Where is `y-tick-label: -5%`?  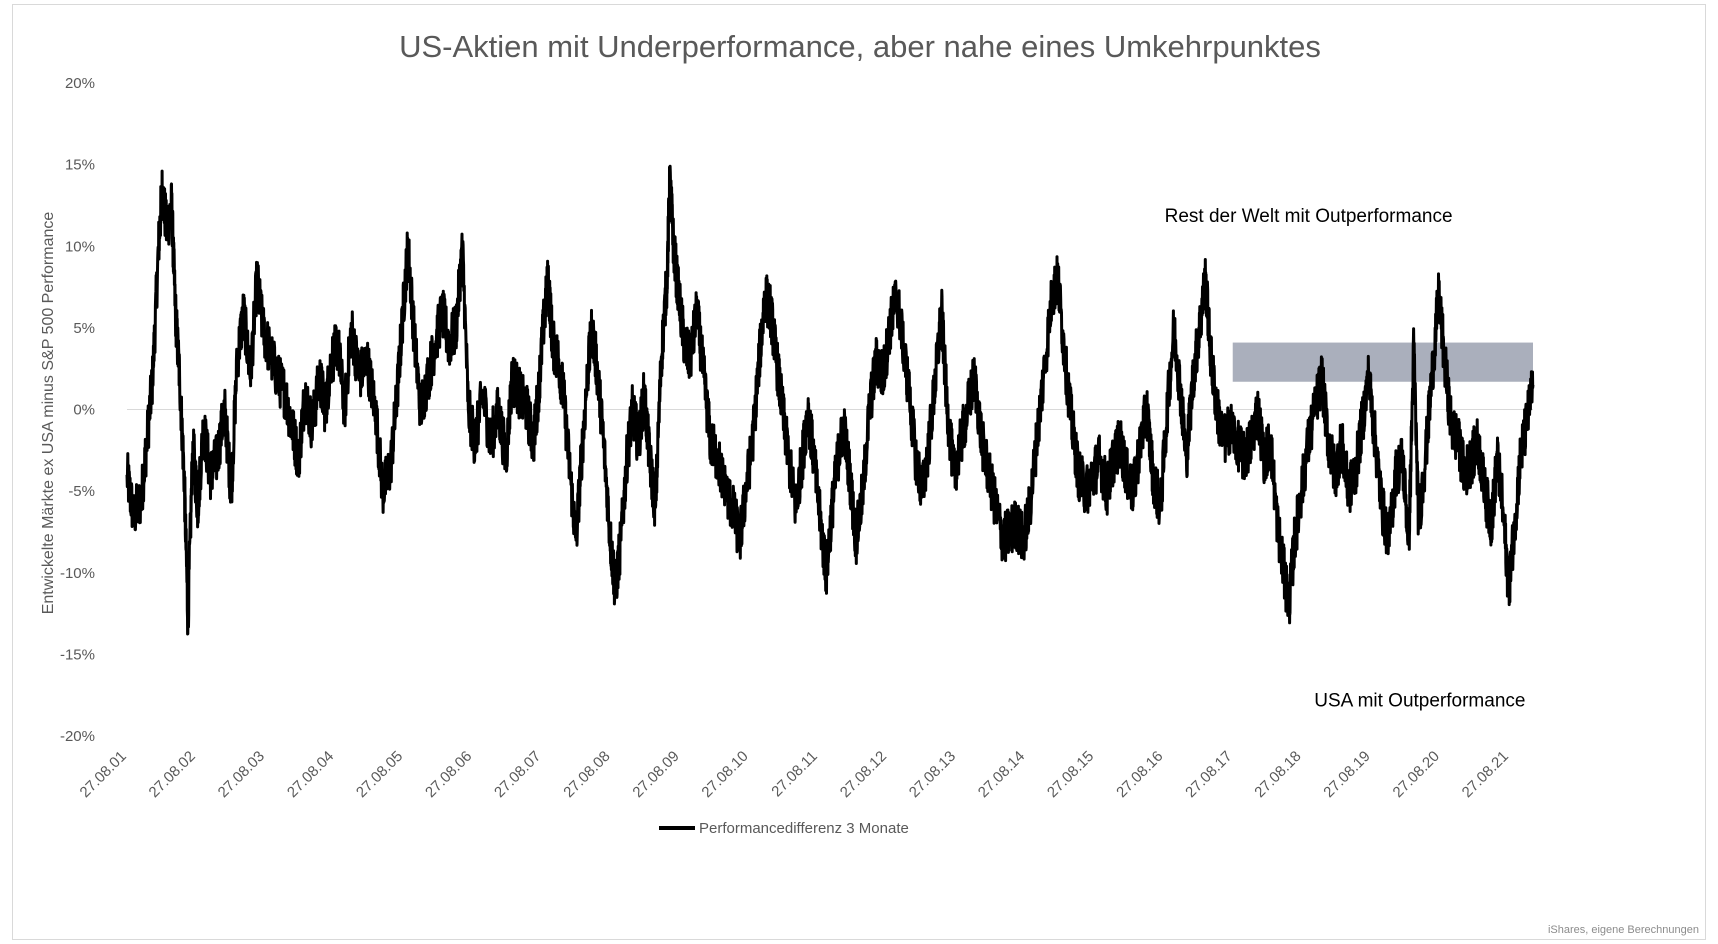 y-tick-label: -5% is located at coordinates (81, 491).